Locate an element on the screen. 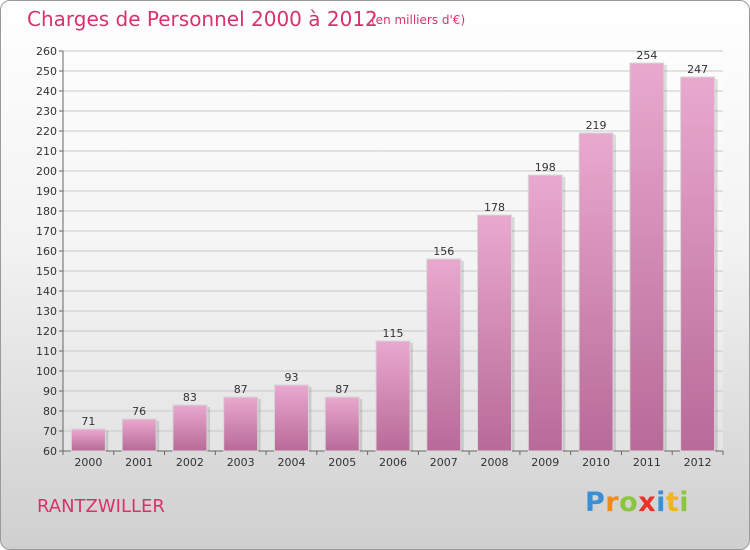 Image resolution: width=750 pixels, height=550 pixels. x-tick-label: 2012 is located at coordinates (698, 462).